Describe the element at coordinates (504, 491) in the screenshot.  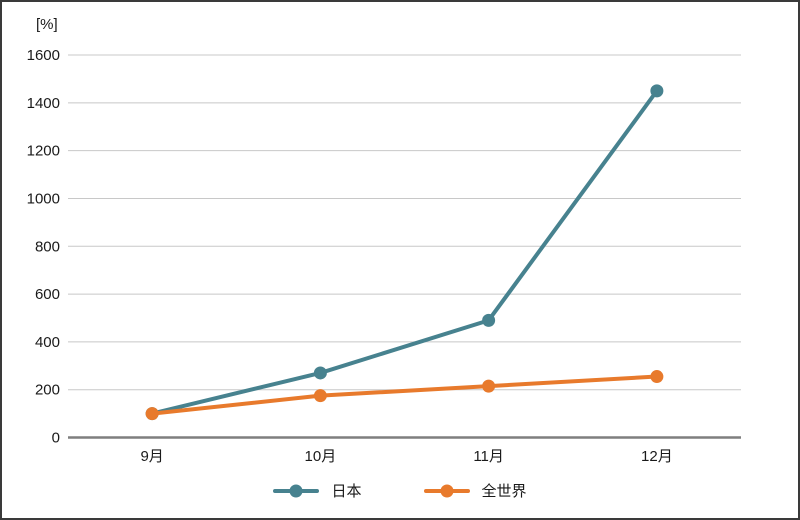
I see `legend-label-worldwide: 全世界` at that location.